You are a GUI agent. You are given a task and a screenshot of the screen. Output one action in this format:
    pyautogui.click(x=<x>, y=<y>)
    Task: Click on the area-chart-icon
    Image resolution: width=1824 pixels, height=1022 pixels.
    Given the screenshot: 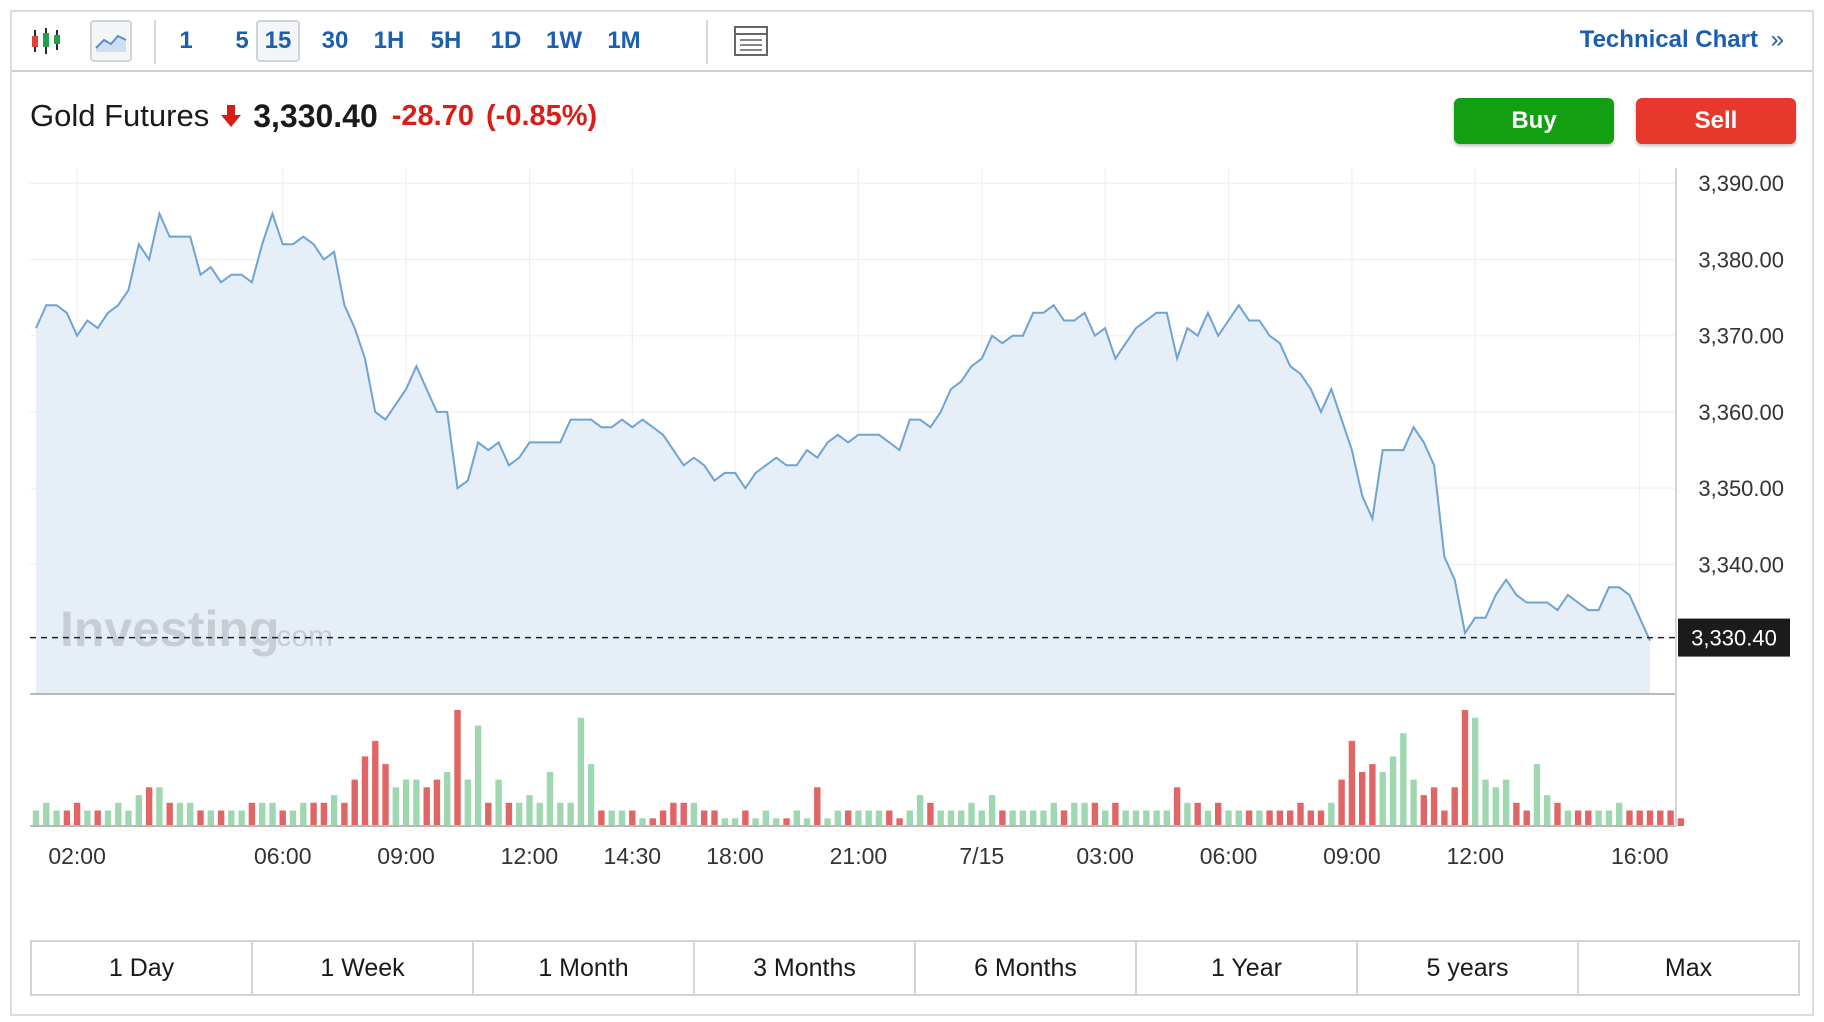 What is the action you would take?
    pyautogui.click(x=111, y=41)
    